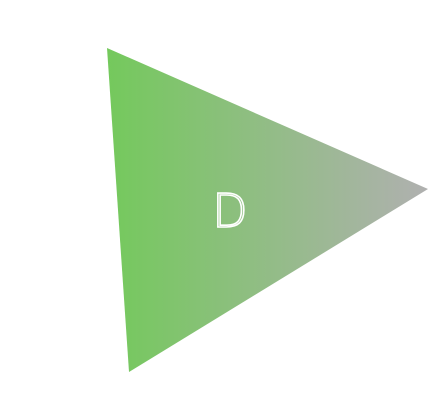 Image resolution: width=442 pixels, height=407 pixels. I want to click on letter-d-text: D, so click(229, 211).